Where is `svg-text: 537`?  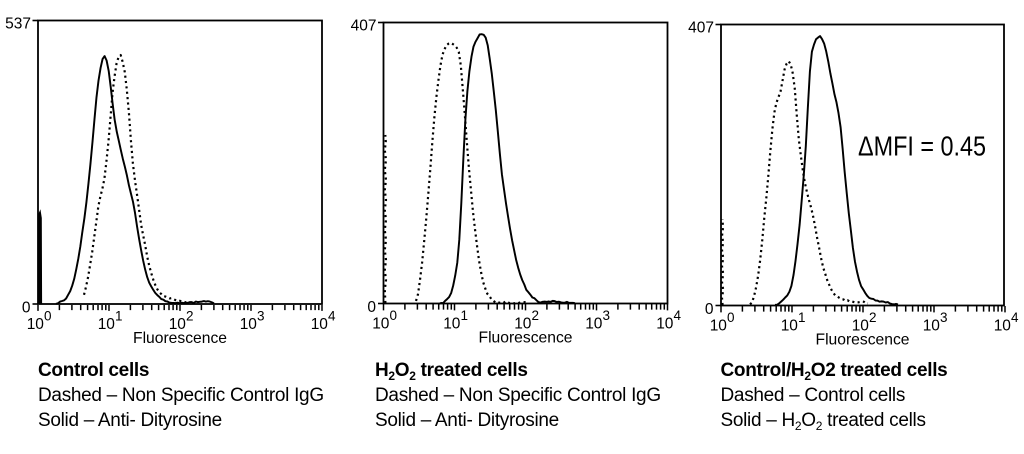 svg-text: 537 is located at coordinates (18, 23).